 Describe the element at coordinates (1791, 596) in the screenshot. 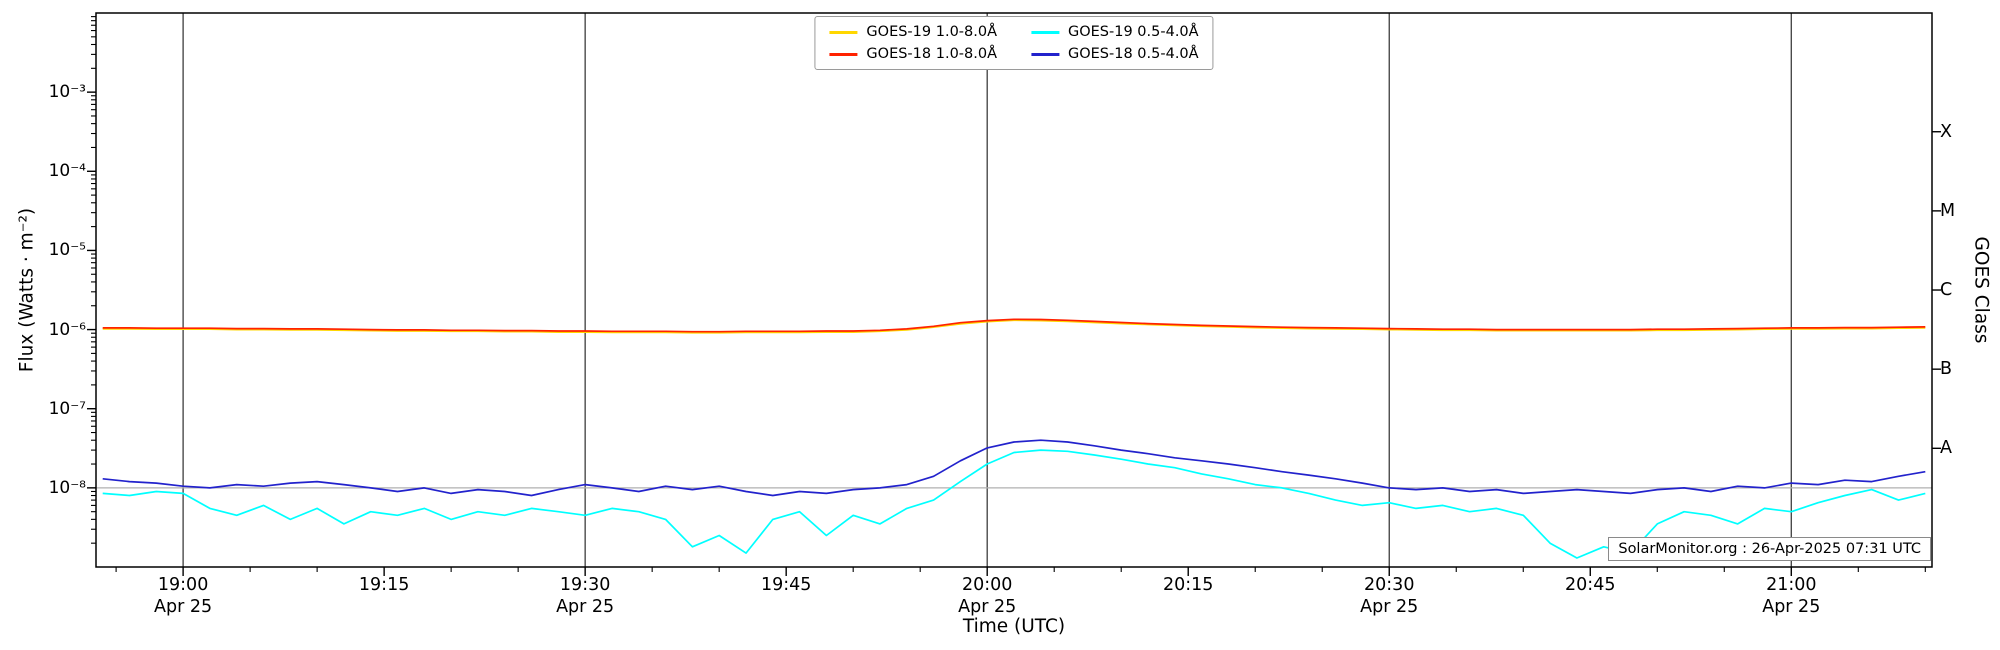

I see `x-tick-label: 21:00 Apr 25` at that location.